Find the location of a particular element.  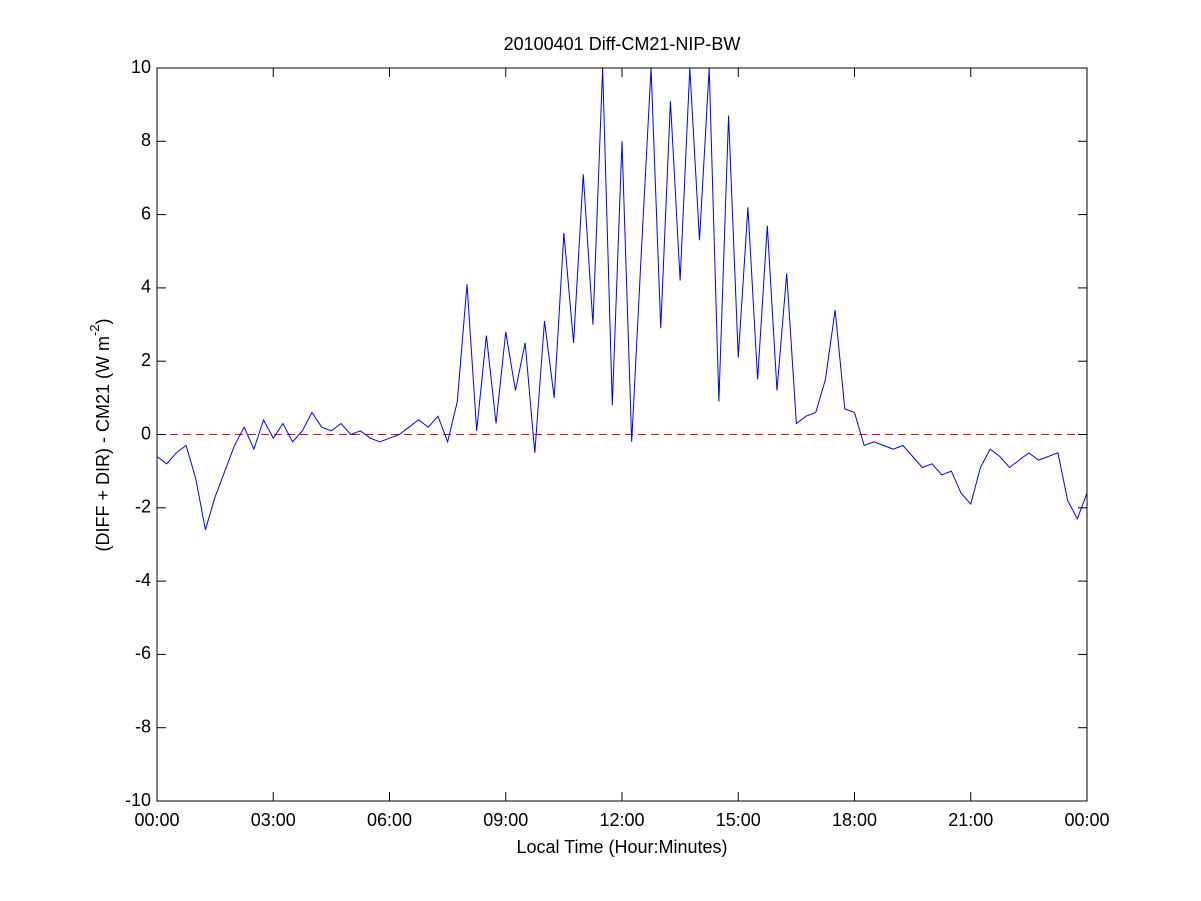

y-axis-label: (DIFF + DIR) - CM21 (W m-2) is located at coordinates (99, 434).